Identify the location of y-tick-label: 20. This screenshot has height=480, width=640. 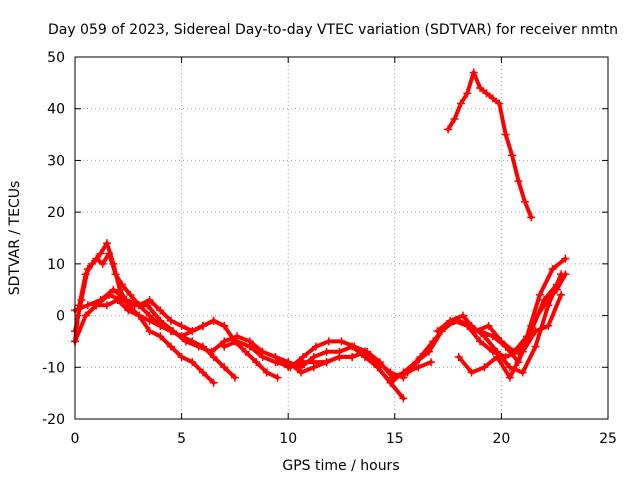
(56, 213).